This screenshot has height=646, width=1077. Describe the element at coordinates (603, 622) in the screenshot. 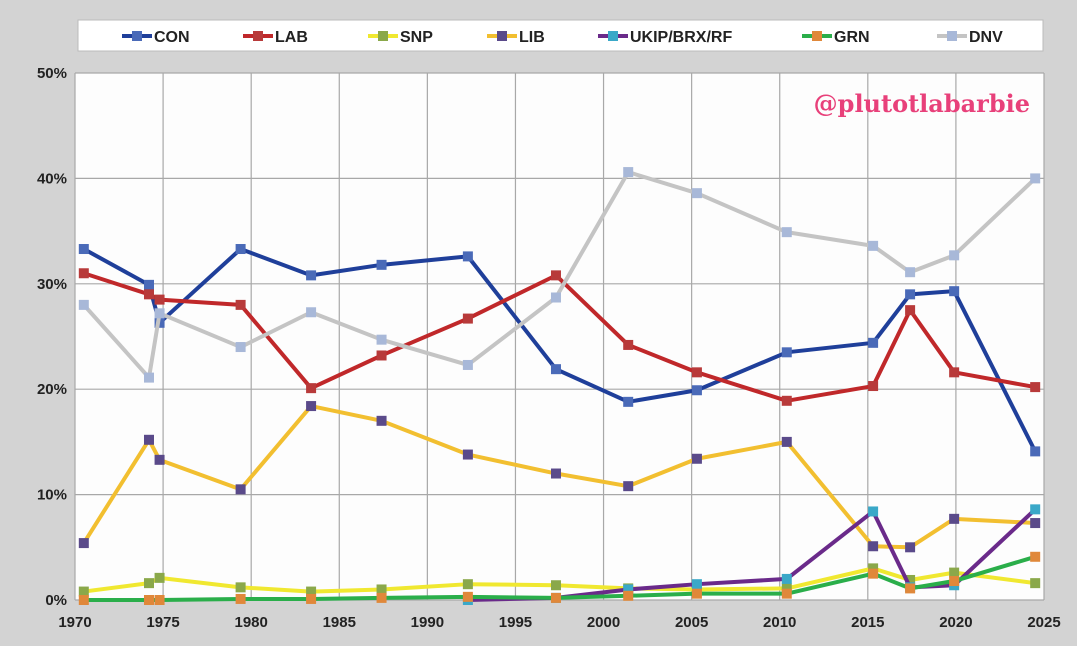

I see `x-tick-label: 2000` at that location.